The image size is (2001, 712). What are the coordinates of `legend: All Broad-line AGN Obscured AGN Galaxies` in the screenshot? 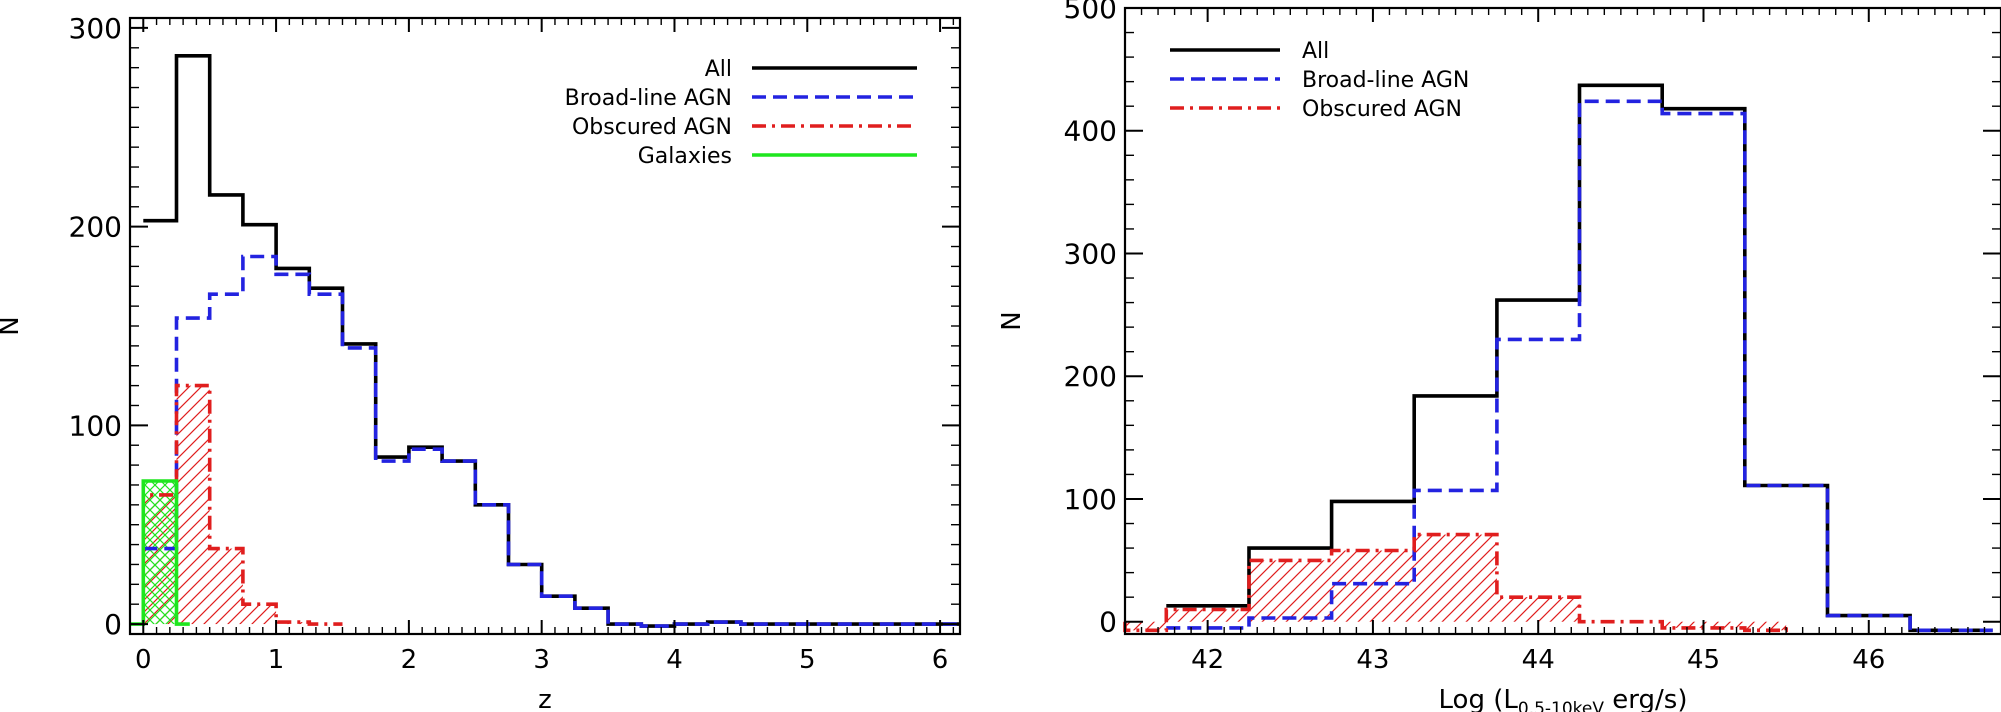 It's located at (741, 113).